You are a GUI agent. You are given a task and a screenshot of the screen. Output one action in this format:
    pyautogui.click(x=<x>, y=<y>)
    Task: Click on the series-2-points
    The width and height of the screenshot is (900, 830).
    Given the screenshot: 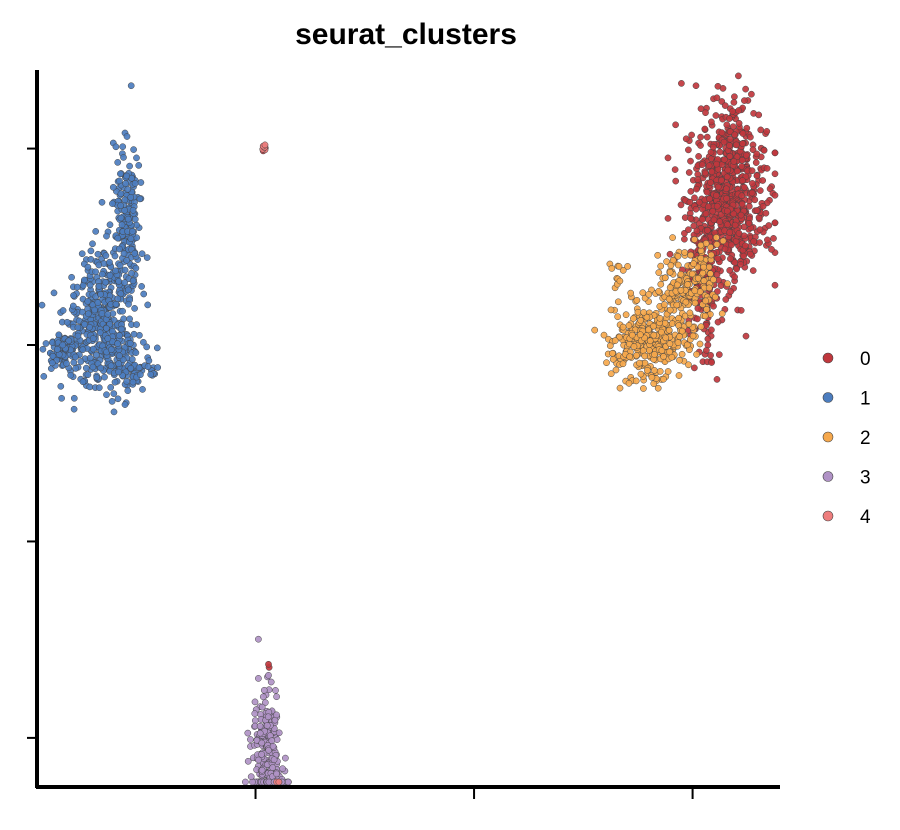 What is the action you would take?
    pyautogui.click(x=661, y=313)
    